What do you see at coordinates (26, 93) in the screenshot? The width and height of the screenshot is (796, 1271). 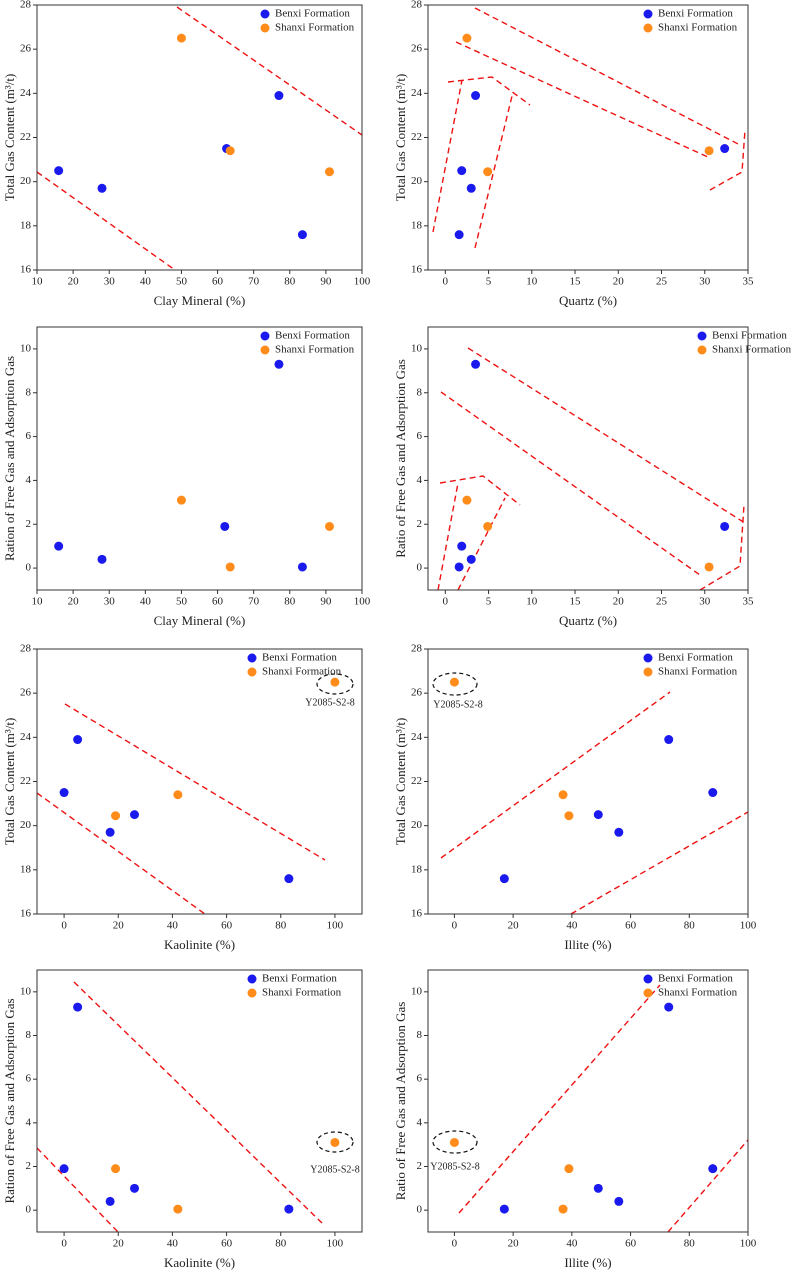 I see `y-tick-label: 24` at bounding box center [26, 93].